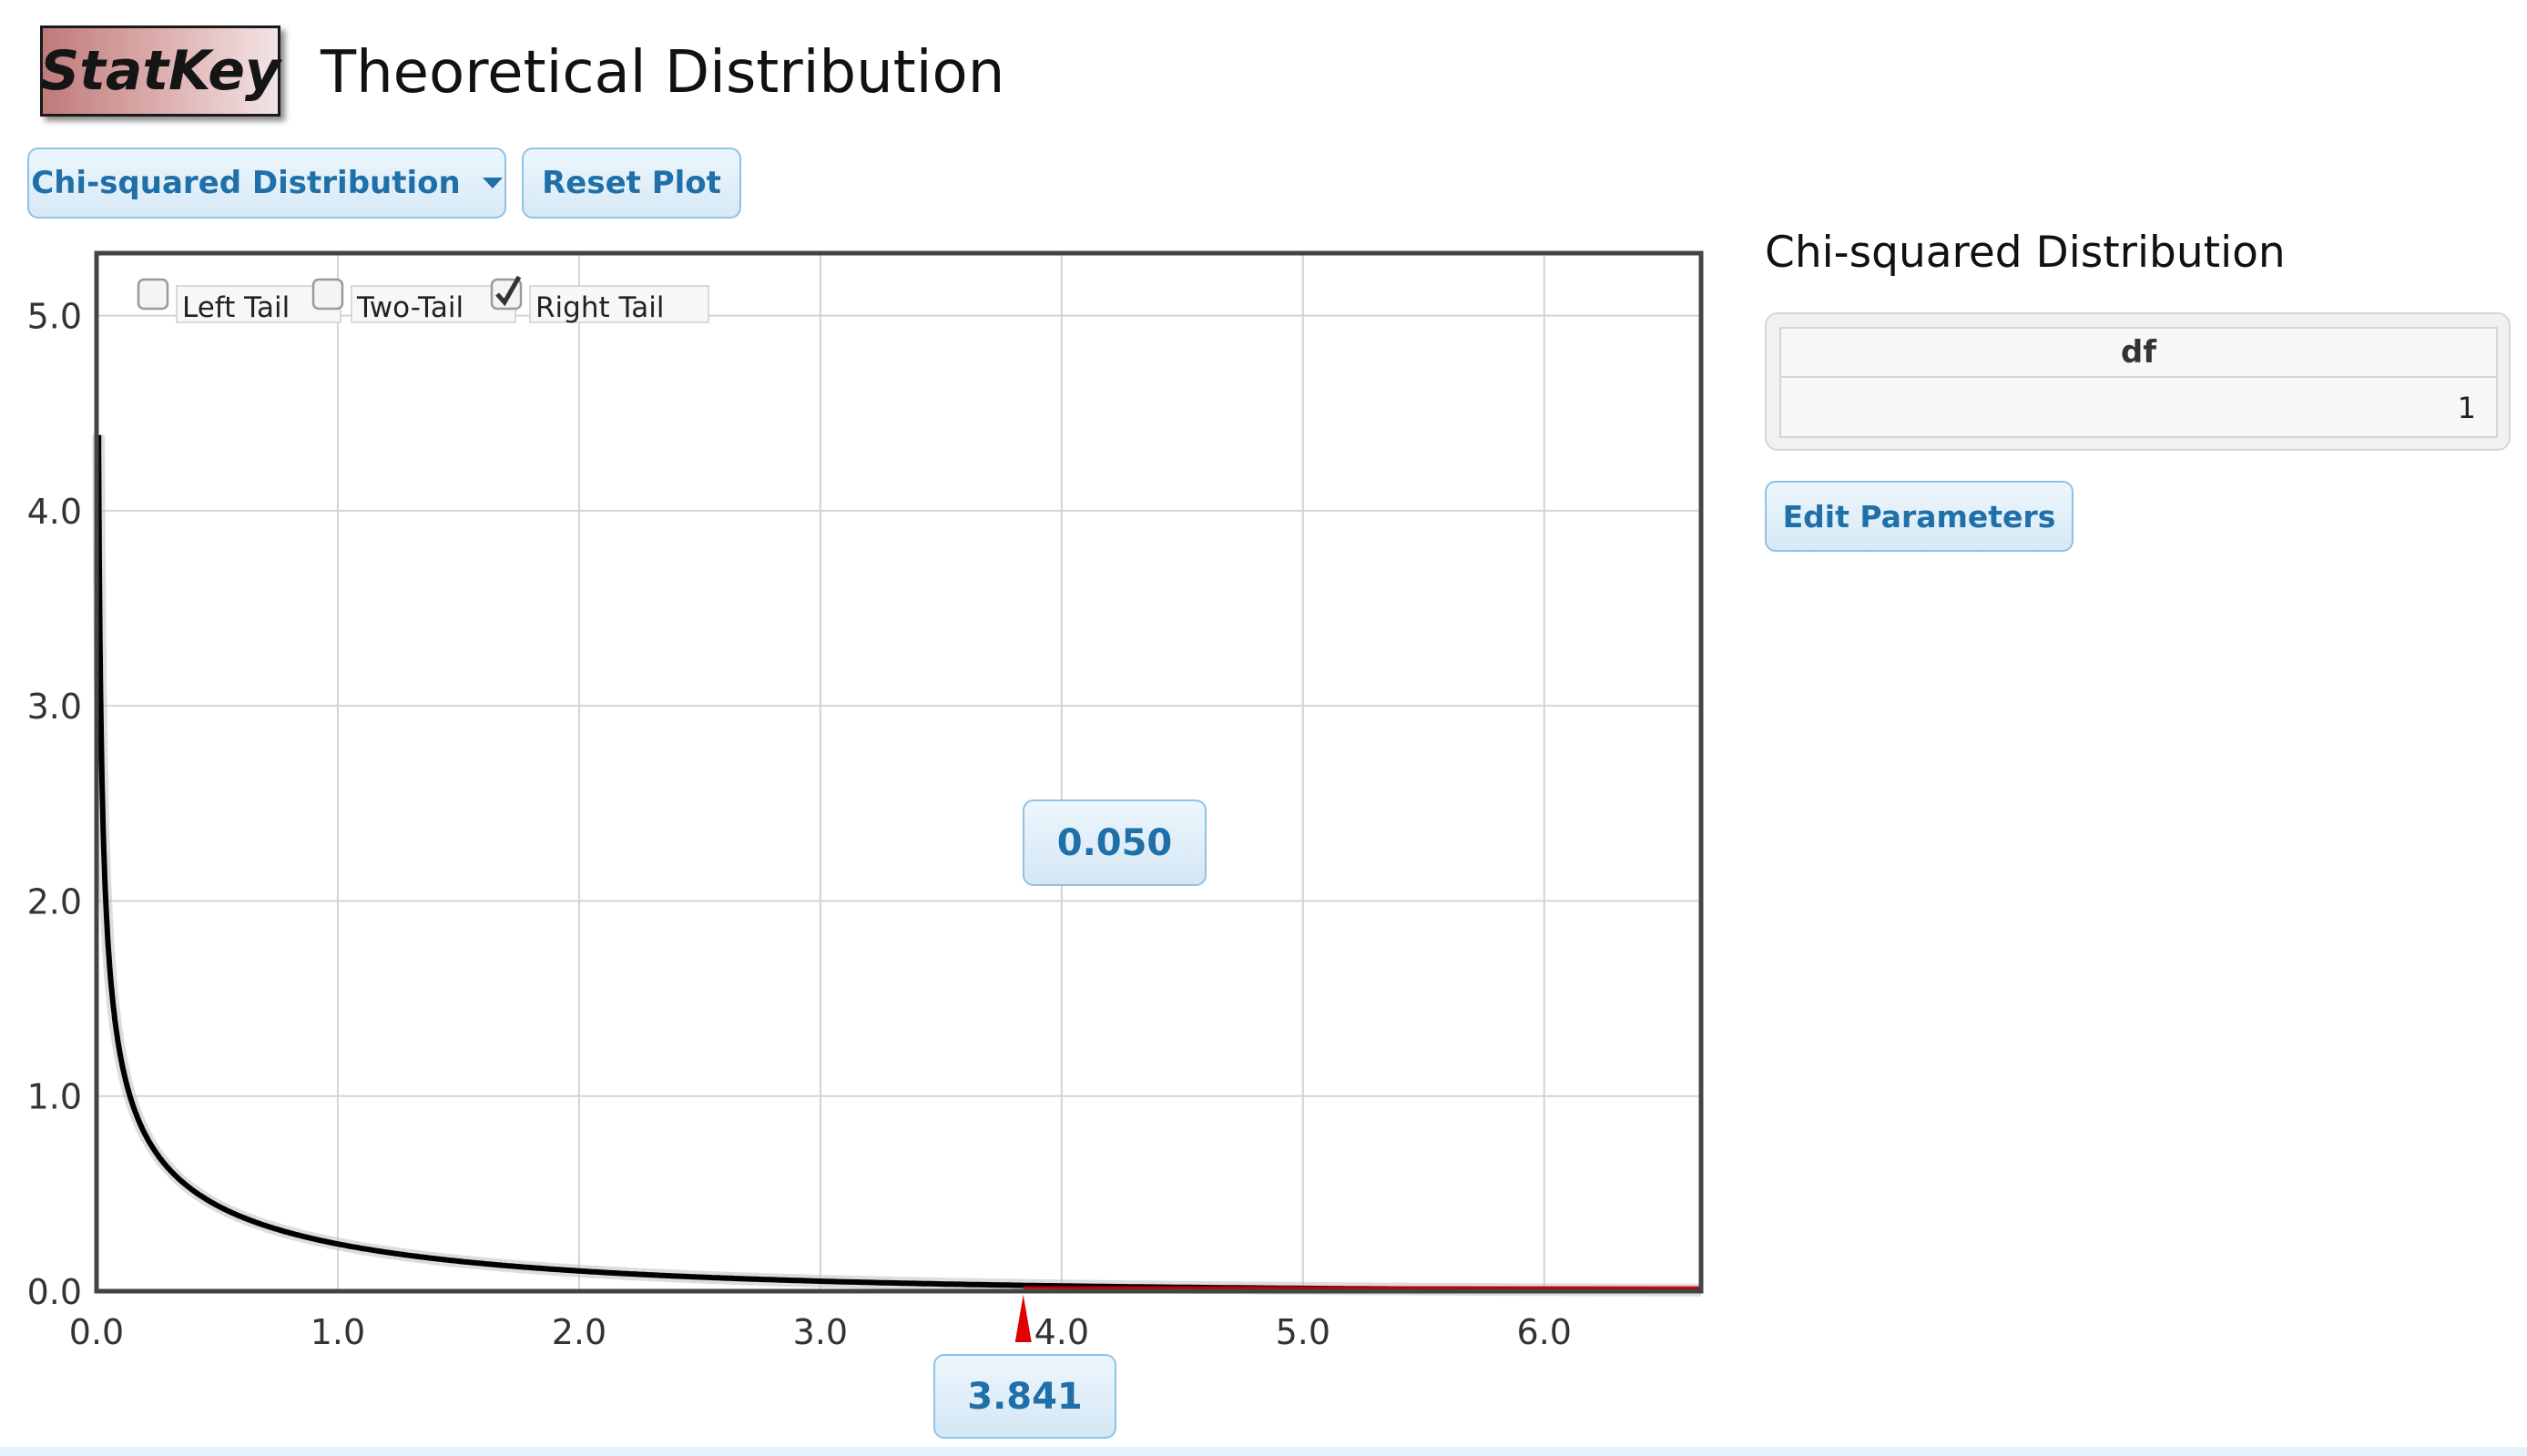  What do you see at coordinates (1920, 517) in the screenshot?
I see `edit-parameters-button: Edit Parameters` at bounding box center [1920, 517].